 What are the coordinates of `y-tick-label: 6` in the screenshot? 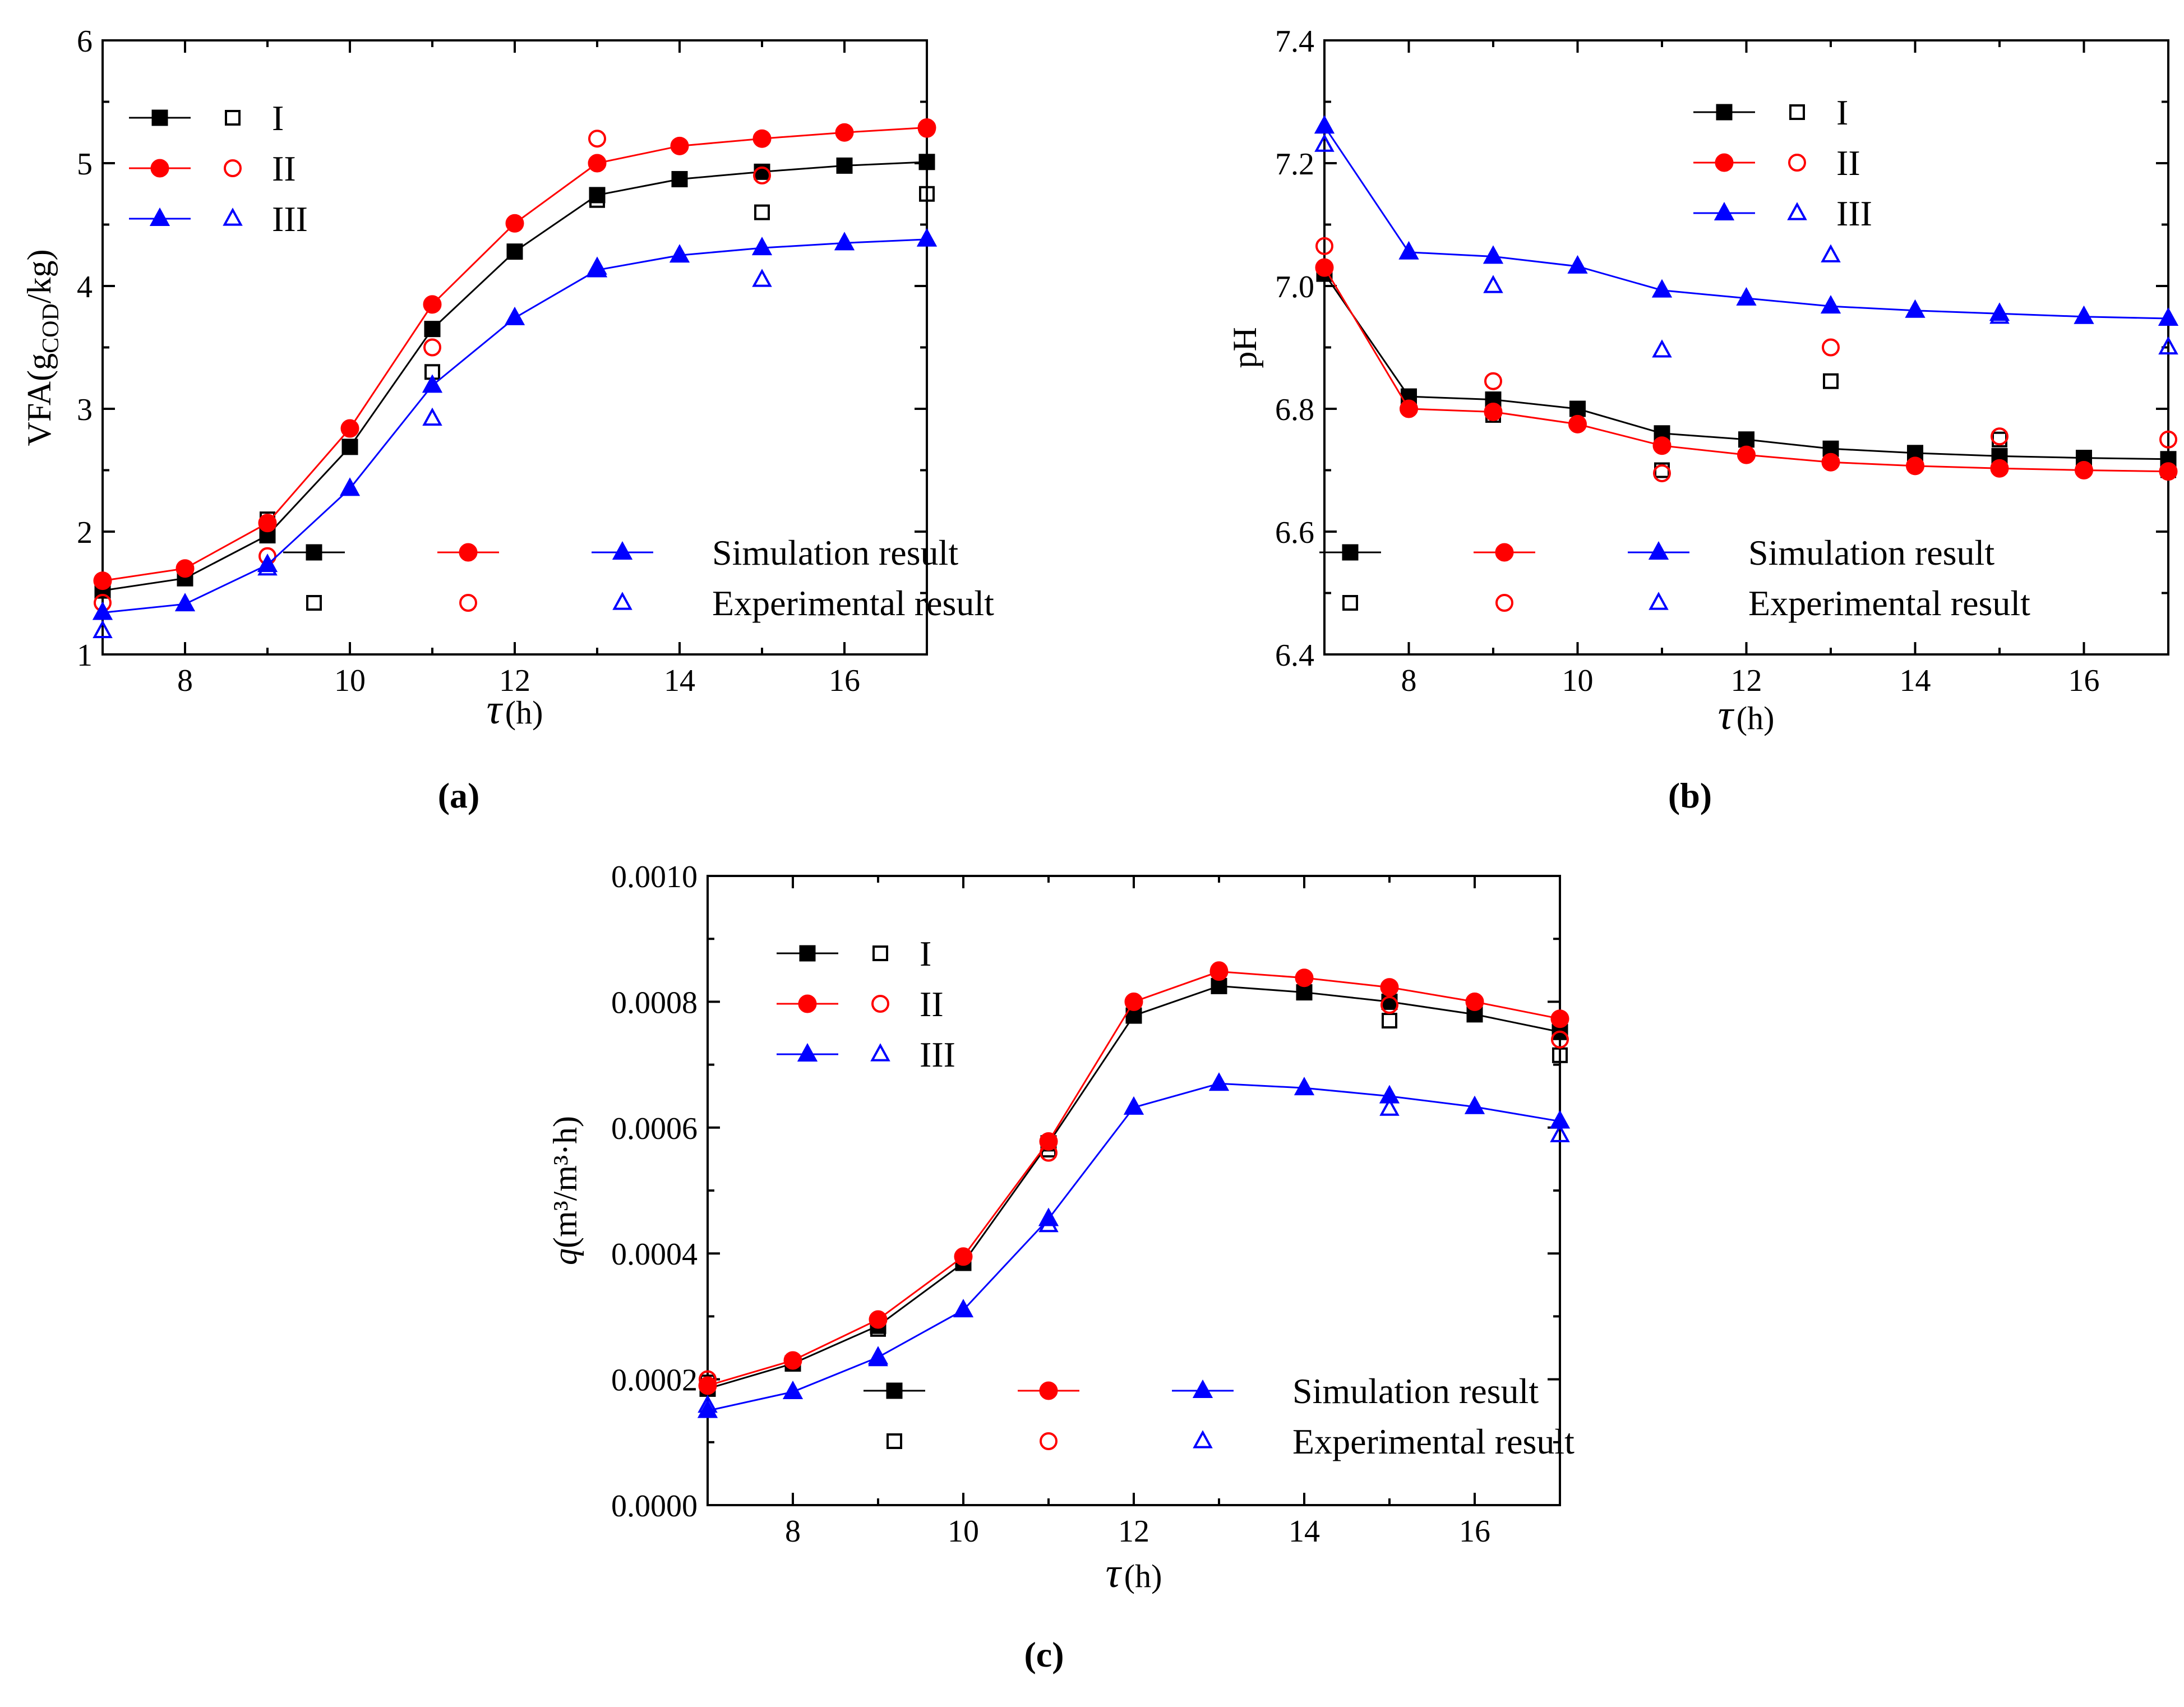 It's located at (85, 41).